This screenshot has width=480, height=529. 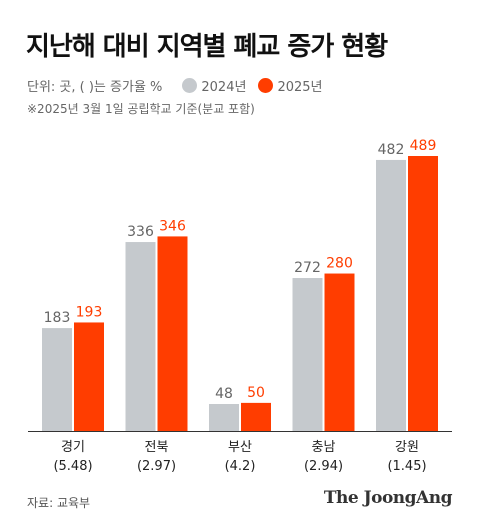 What do you see at coordinates (95, 87) in the screenshot?
I see `unit-label: 단위: 곳, ( )는 증가율 %` at bounding box center [95, 87].